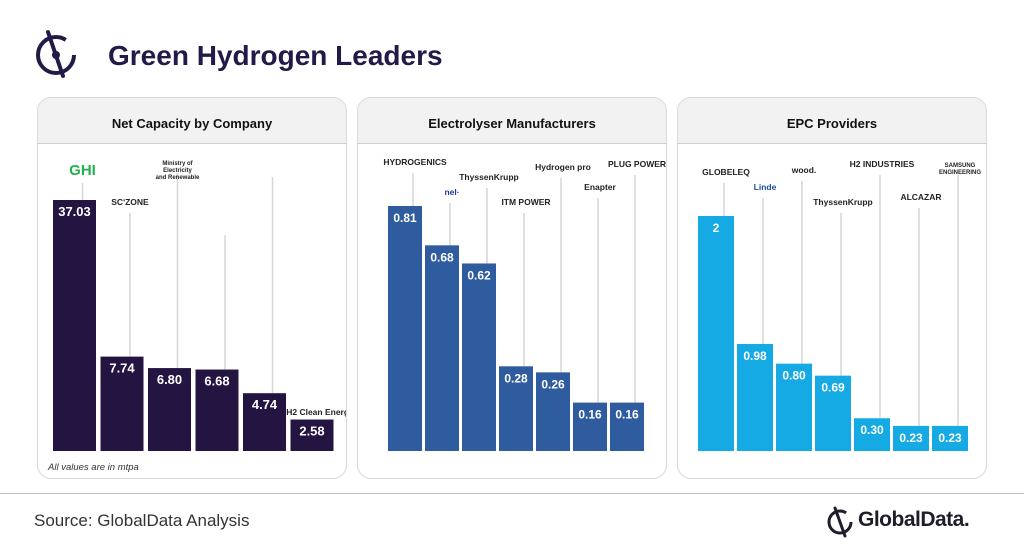 The width and height of the screenshot is (1024, 549). What do you see at coordinates (216, 381) in the screenshot?
I see `bar-value-label: 6.68` at bounding box center [216, 381].